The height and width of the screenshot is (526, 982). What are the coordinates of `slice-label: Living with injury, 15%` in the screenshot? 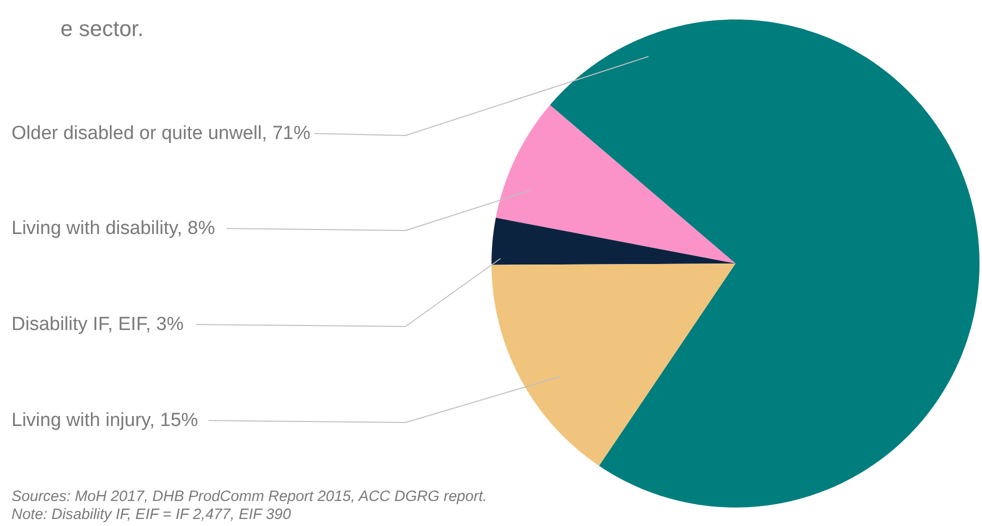 It's located at (105, 420).